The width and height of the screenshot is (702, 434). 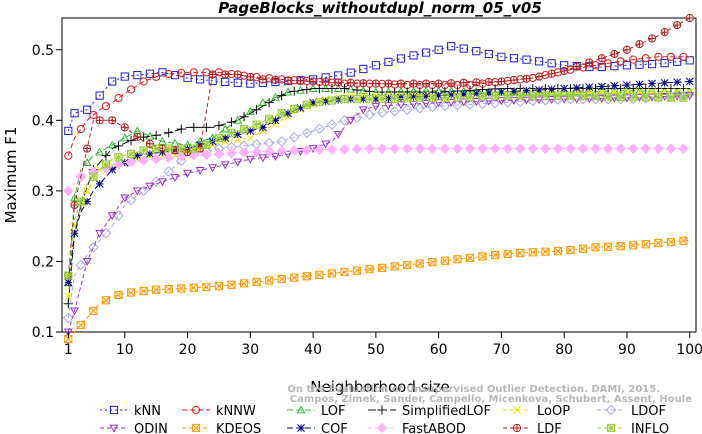 I want to click on legend-item-odin: ODIN, so click(x=134, y=428).